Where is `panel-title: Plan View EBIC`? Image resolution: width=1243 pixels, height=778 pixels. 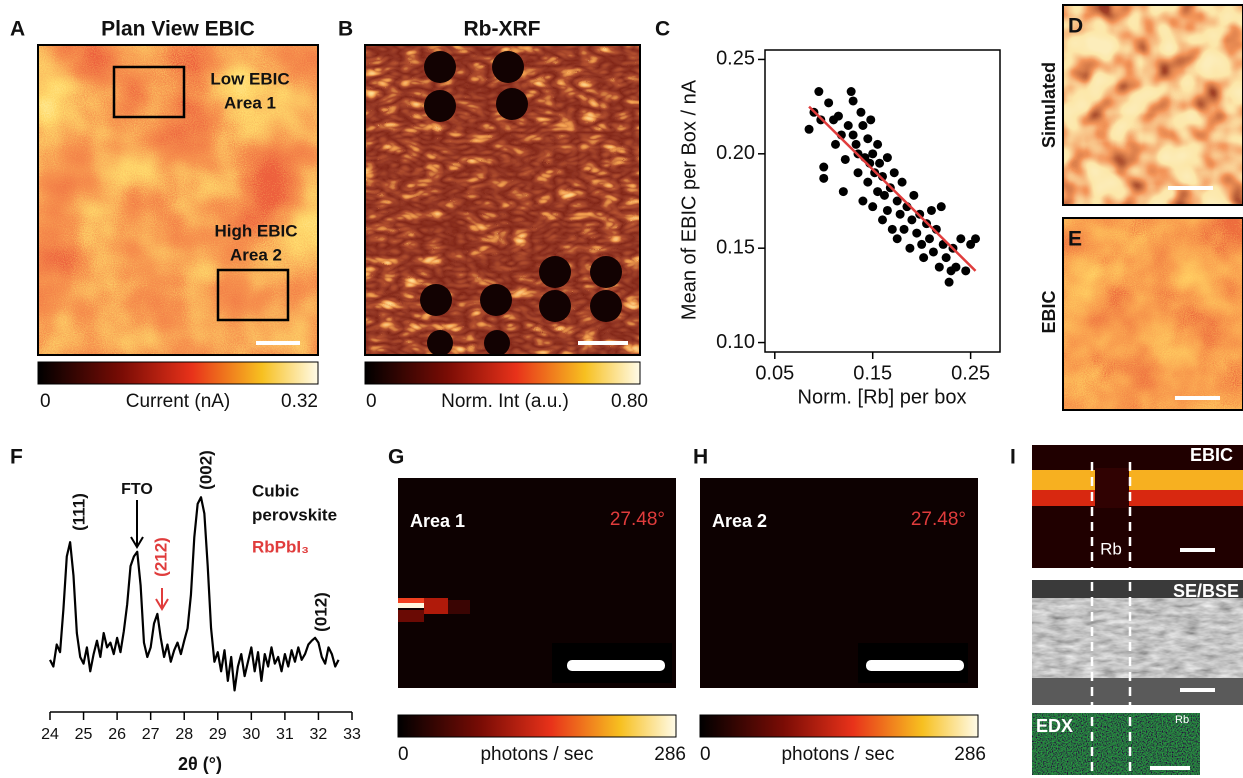 panel-title: Plan View EBIC is located at coordinates (178, 29).